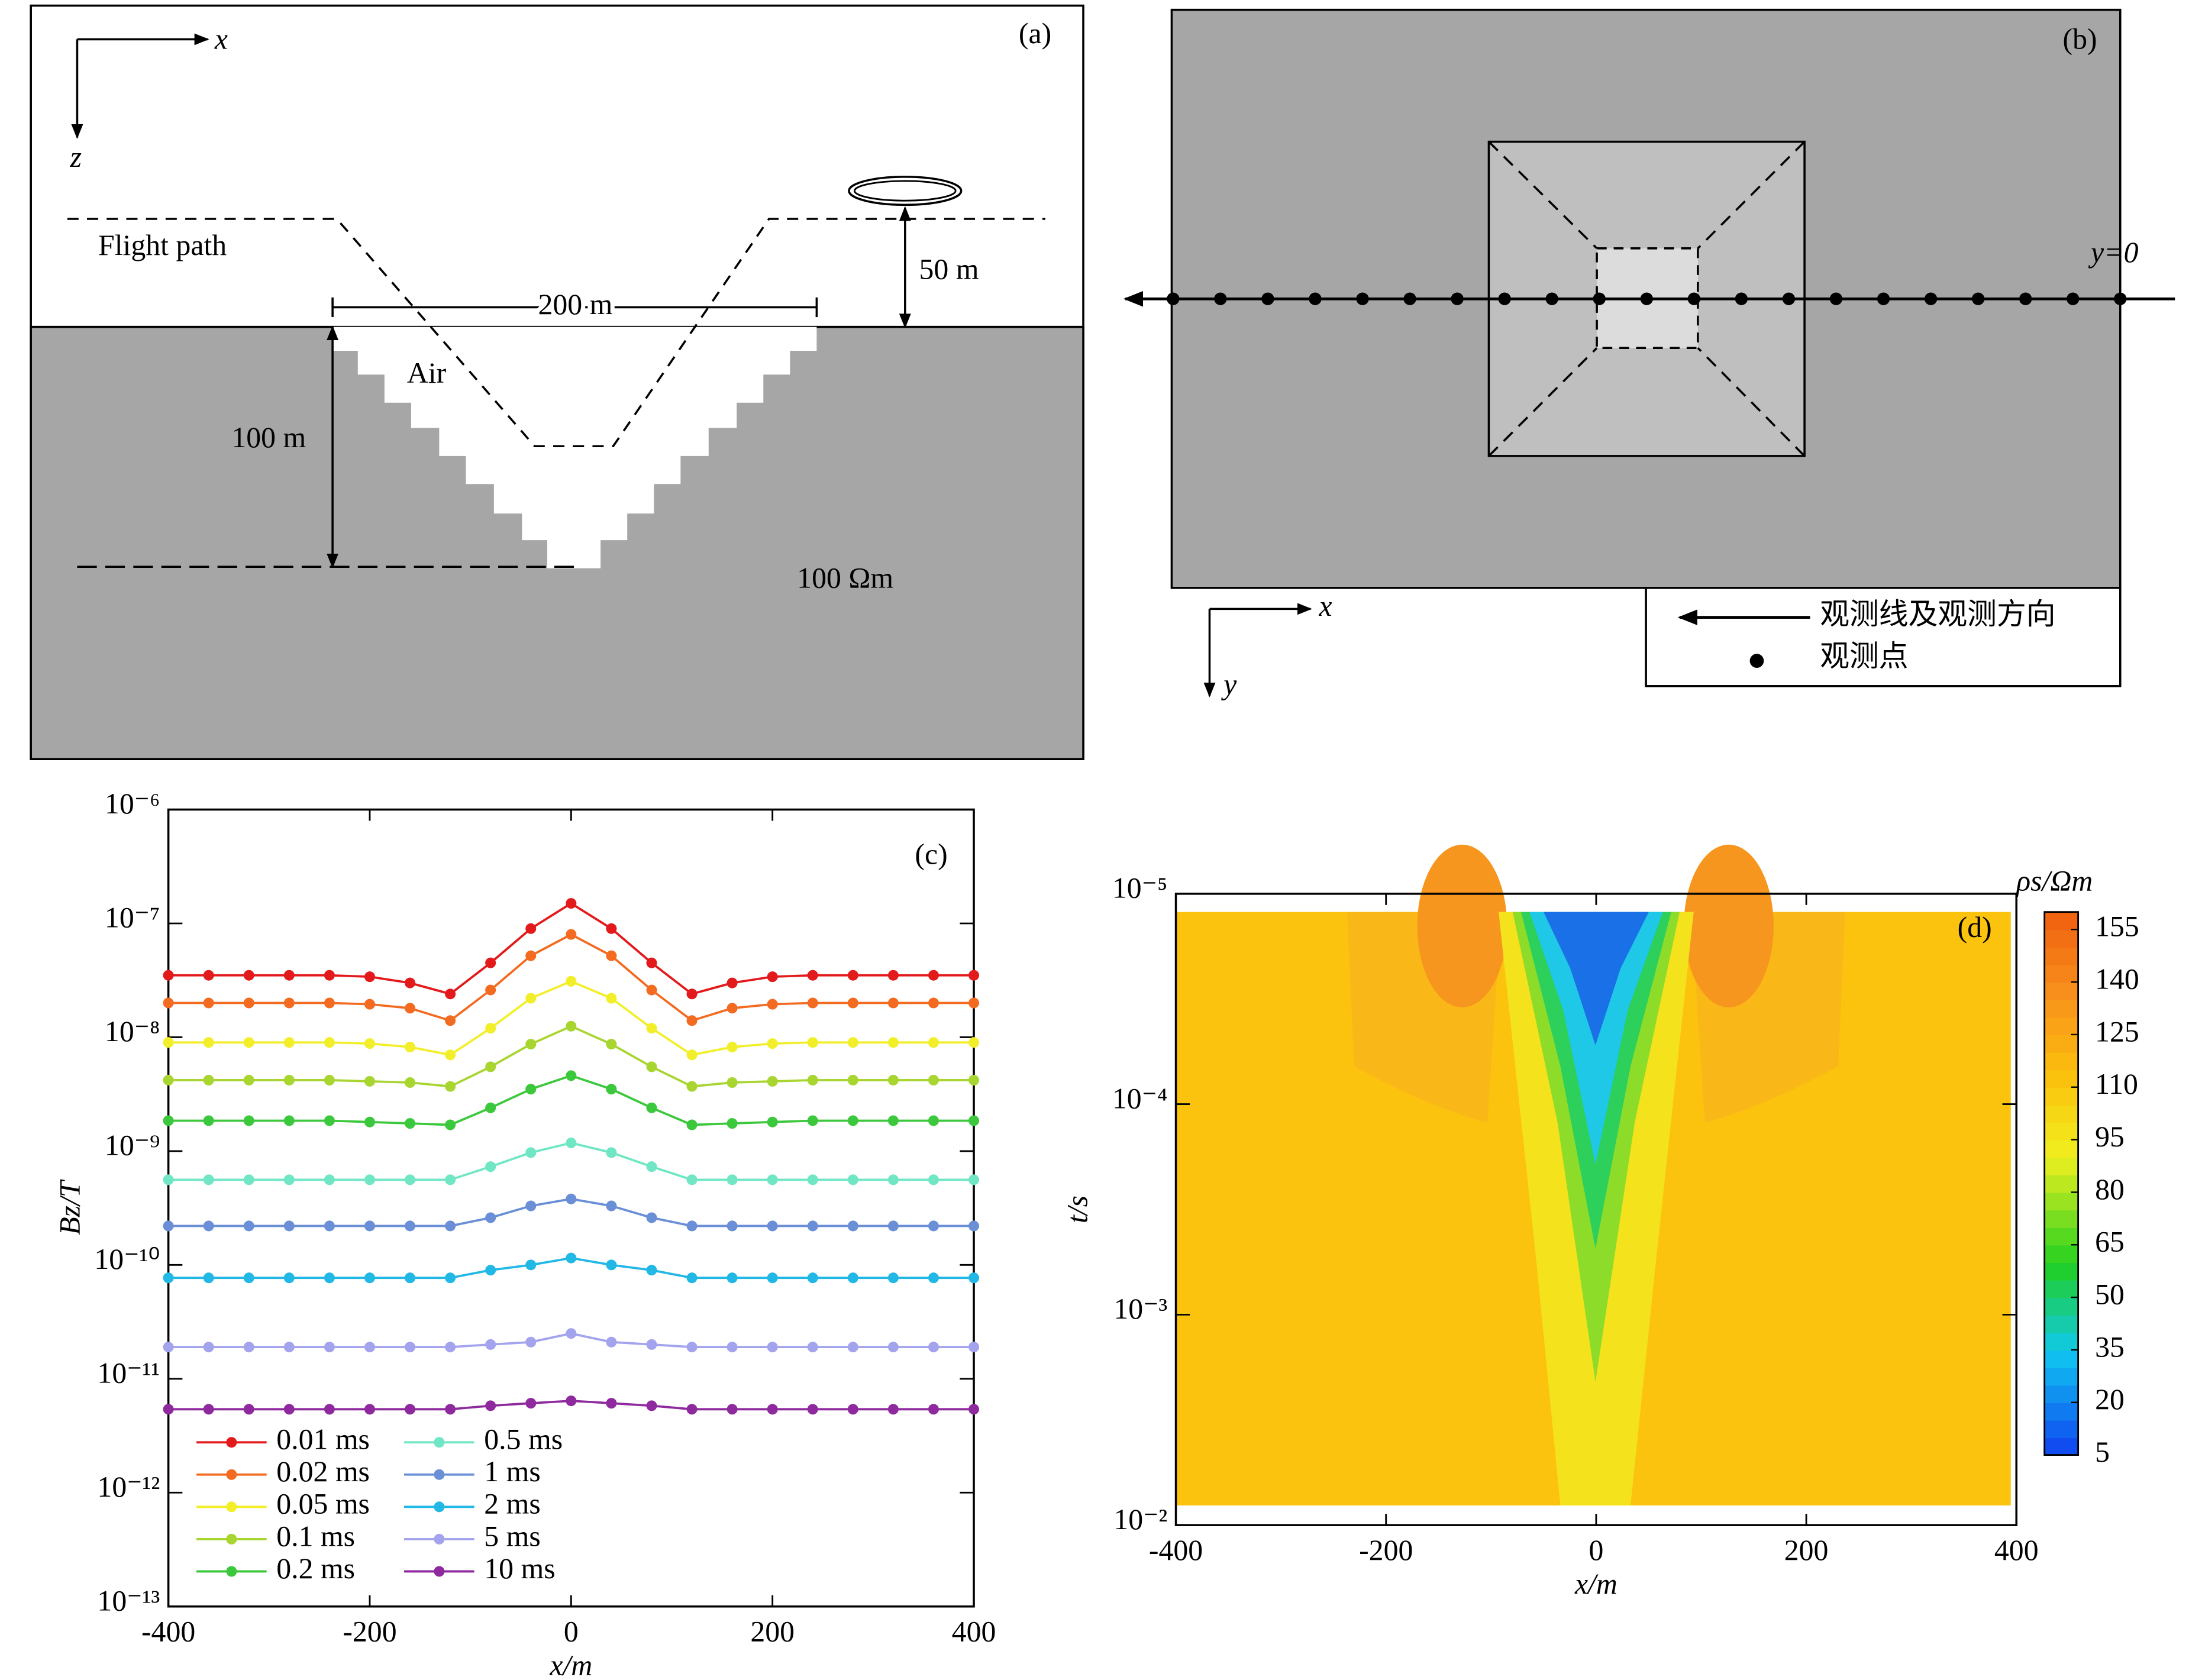 The image size is (2189, 1680). I want to click on colorbar-tick-label: 50, so click(2110, 1294).